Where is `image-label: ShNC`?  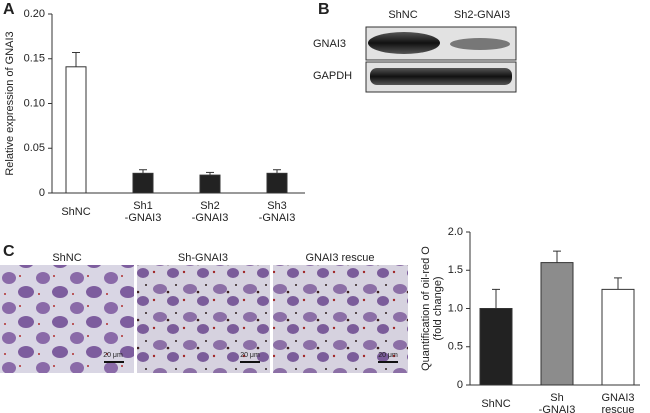
image-label: ShNC is located at coordinates (66, 258).